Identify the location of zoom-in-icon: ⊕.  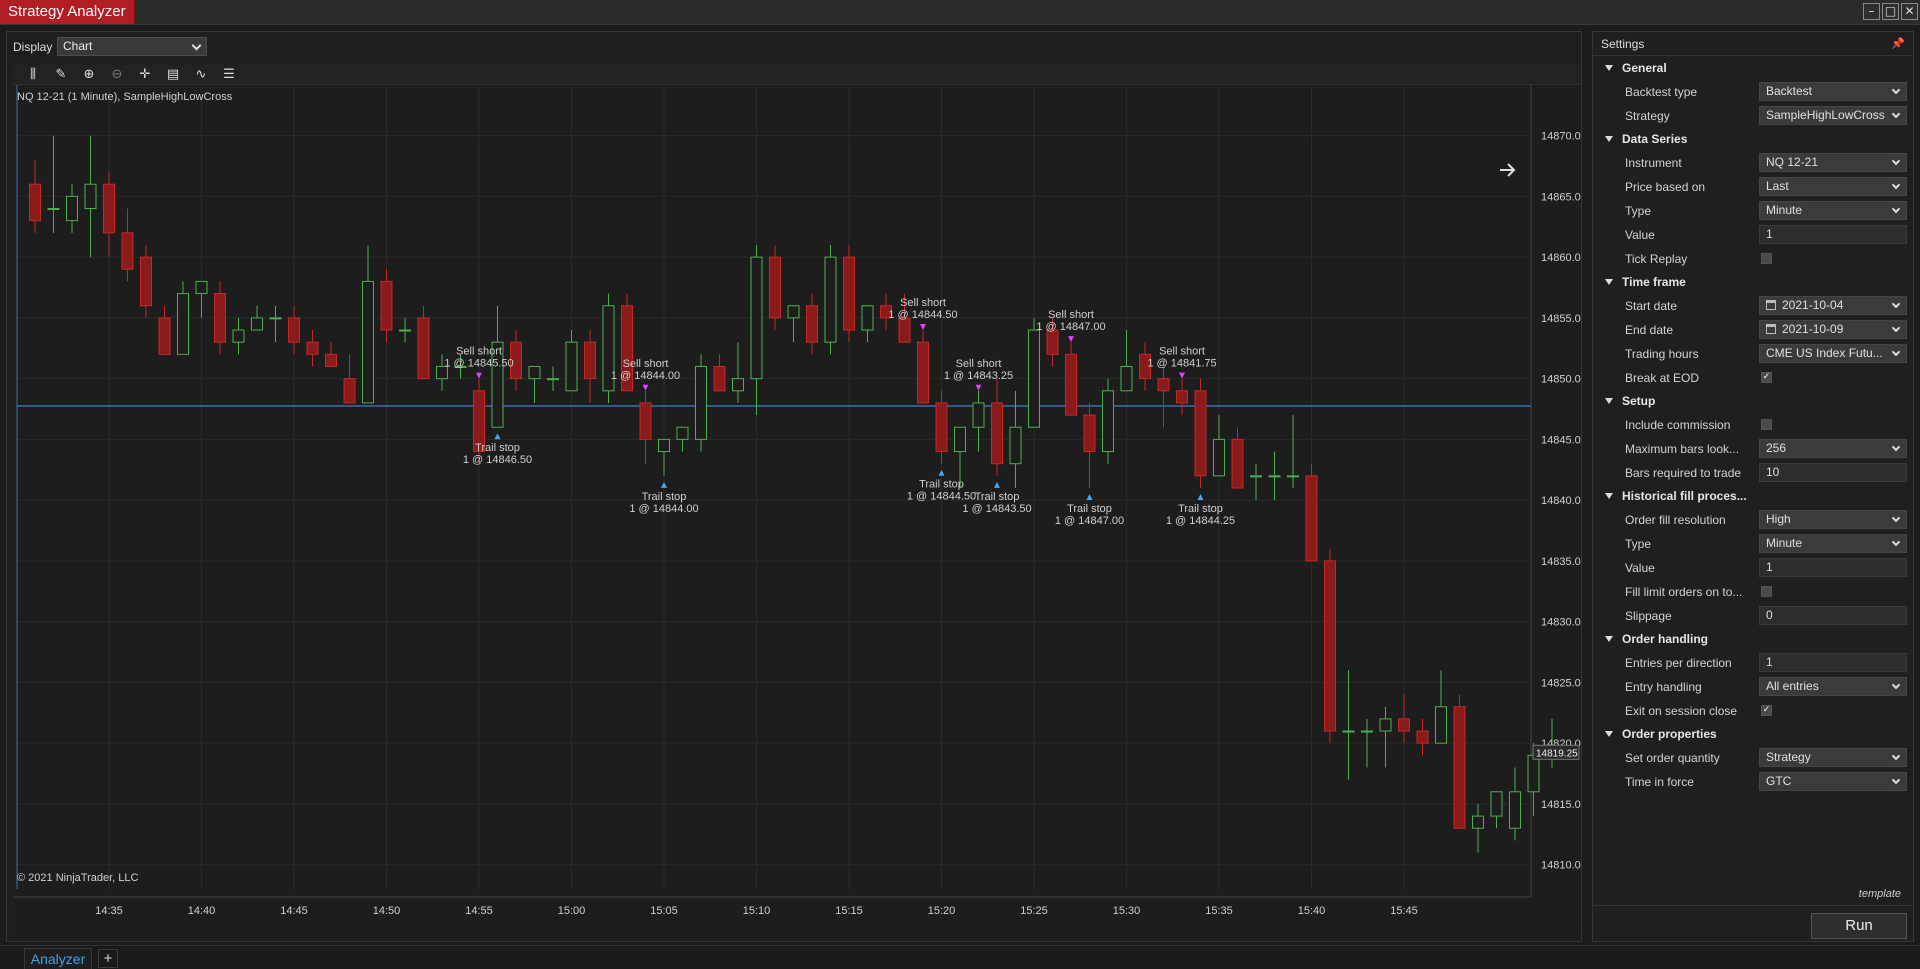
(89, 74).